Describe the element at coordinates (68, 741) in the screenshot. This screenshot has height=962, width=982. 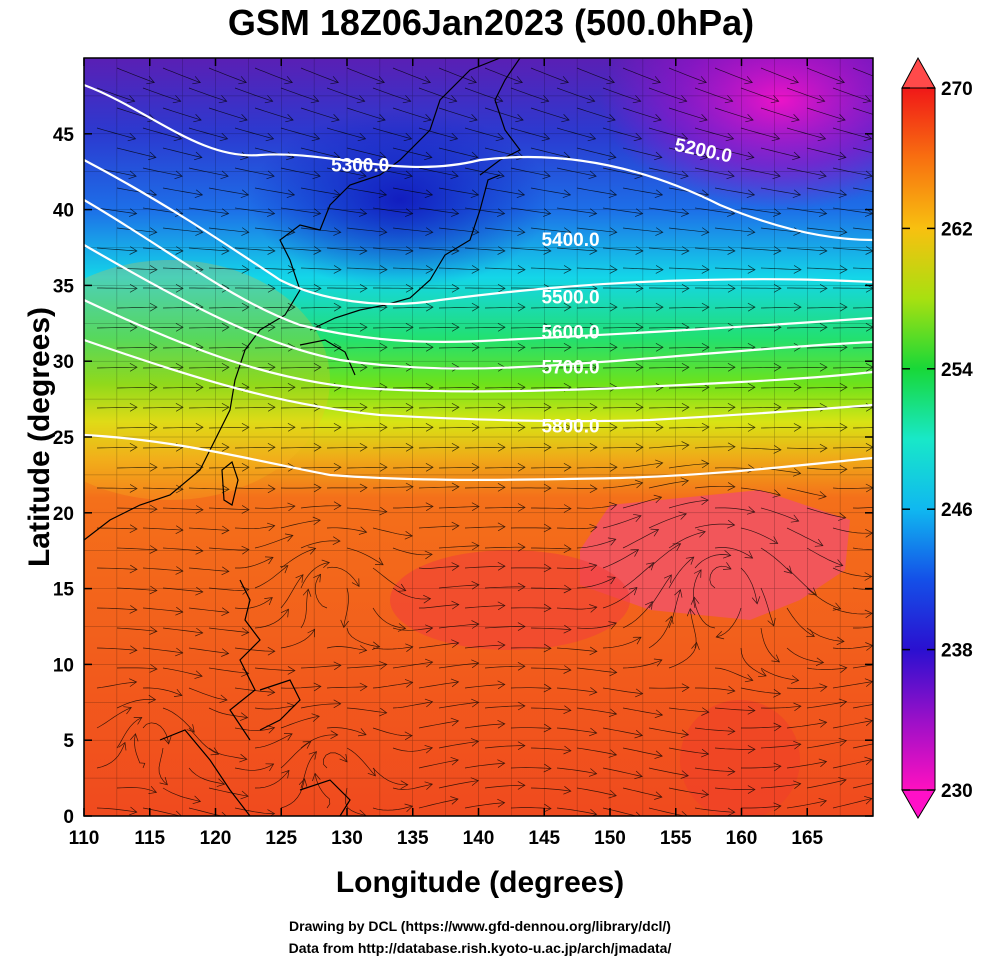
I see `y-tick-label: 5` at that location.